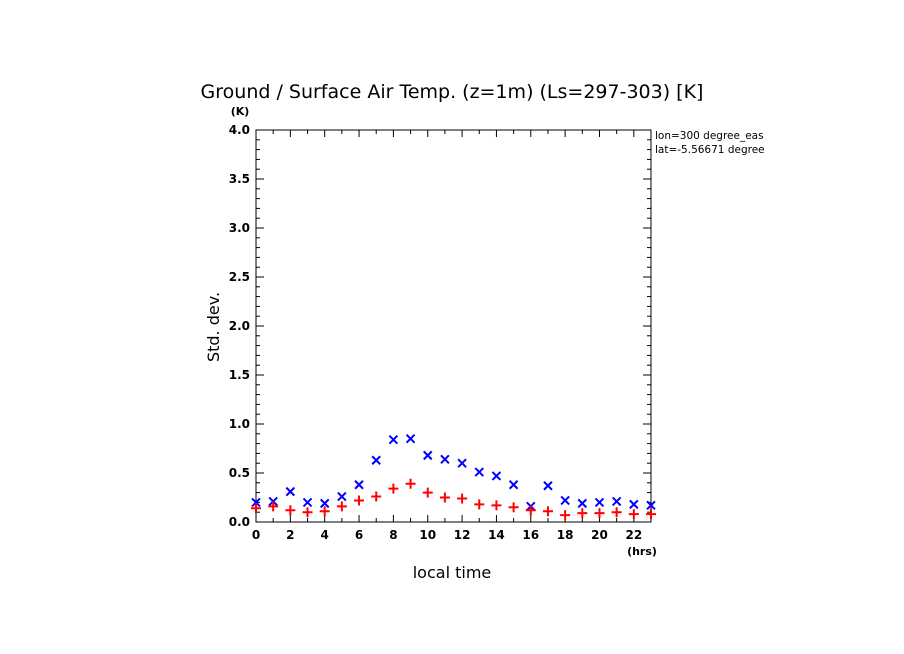  What do you see at coordinates (530, 535) in the screenshot?
I see `x-tick-label: 16` at bounding box center [530, 535].